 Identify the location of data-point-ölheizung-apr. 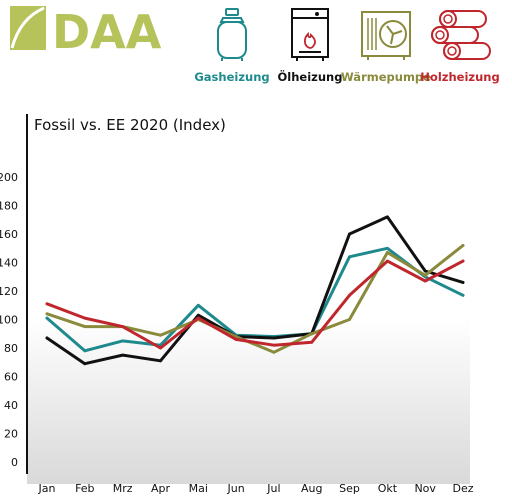
(160, 361).